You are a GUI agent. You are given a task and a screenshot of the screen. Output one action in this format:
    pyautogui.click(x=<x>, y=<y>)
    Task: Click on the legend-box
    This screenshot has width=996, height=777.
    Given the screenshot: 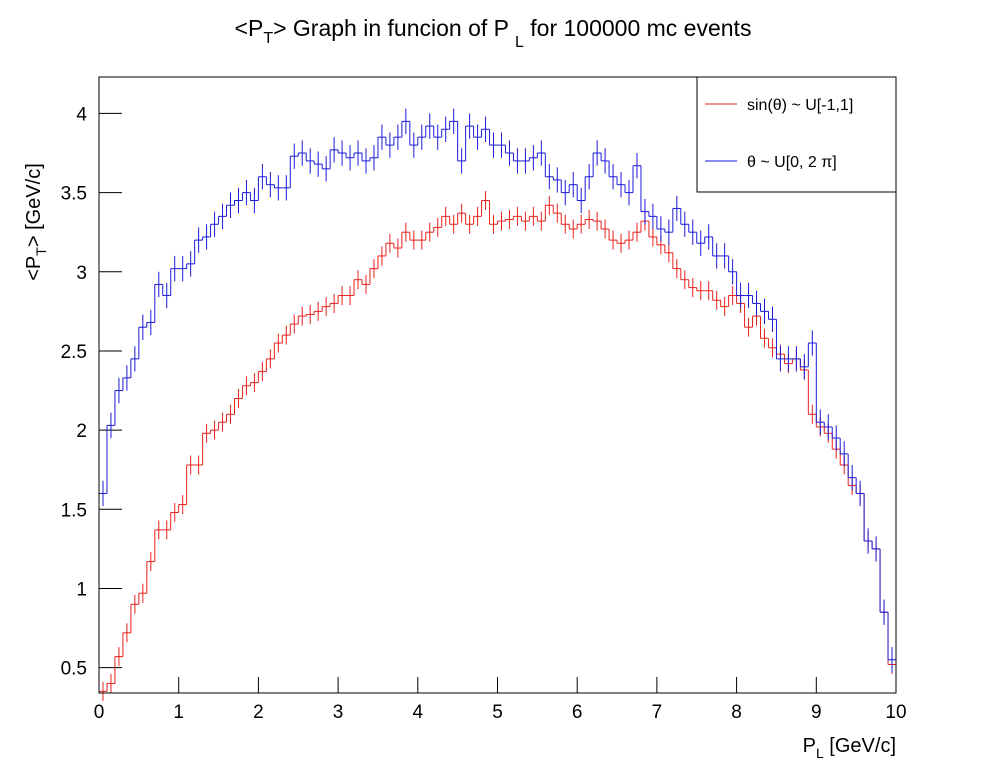 What is the action you would take?
    pyautogui.click(x=796, y=134)
    